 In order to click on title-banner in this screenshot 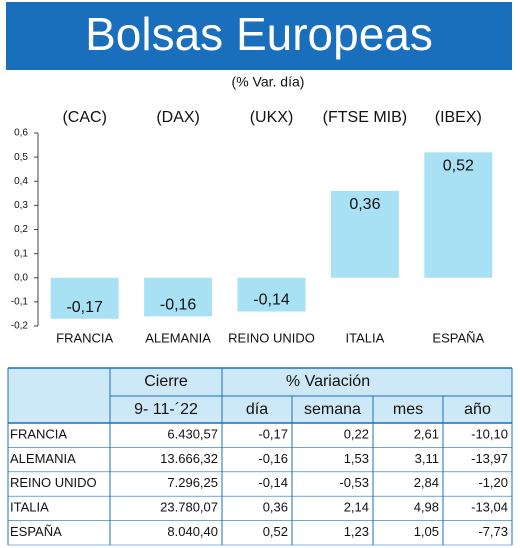, I will do `click(259, 36)`.